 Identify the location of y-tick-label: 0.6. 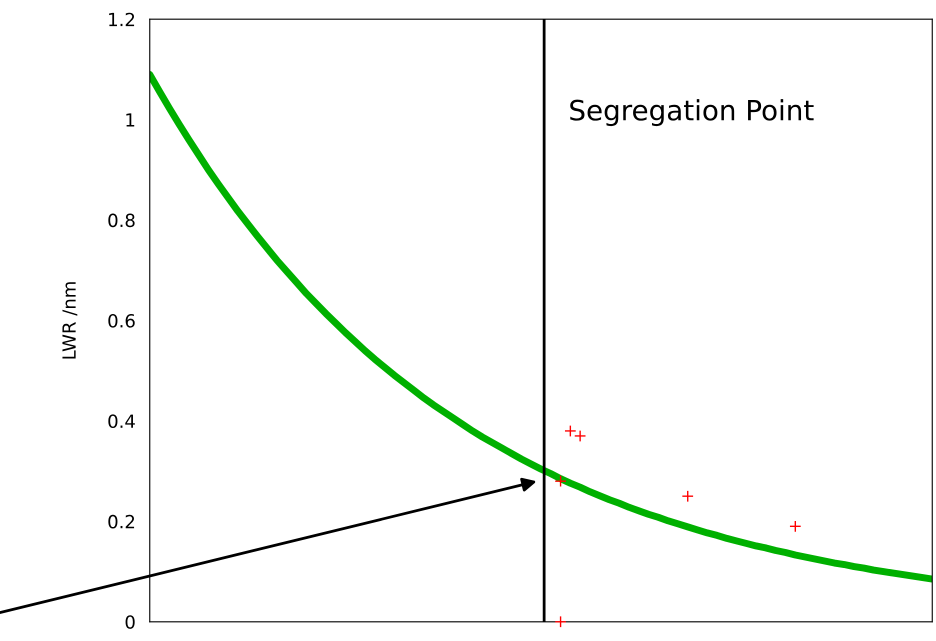
(121, 321).